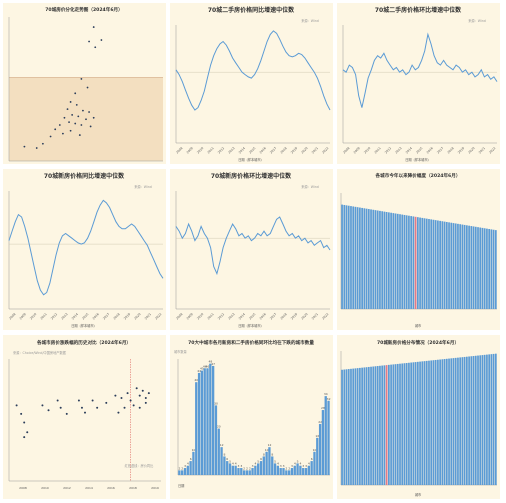 The height and width of the screenshot is (503, 506). Describe the element at coordinates (418, 175) in the screenshot. I see `chart-title: 各城市今年以来降价幅度（2024年6月）` at that location.